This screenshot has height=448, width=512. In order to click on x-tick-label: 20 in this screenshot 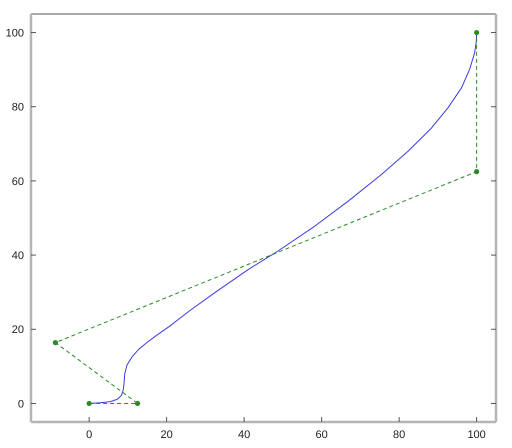, I will do `click(166, 434)`.